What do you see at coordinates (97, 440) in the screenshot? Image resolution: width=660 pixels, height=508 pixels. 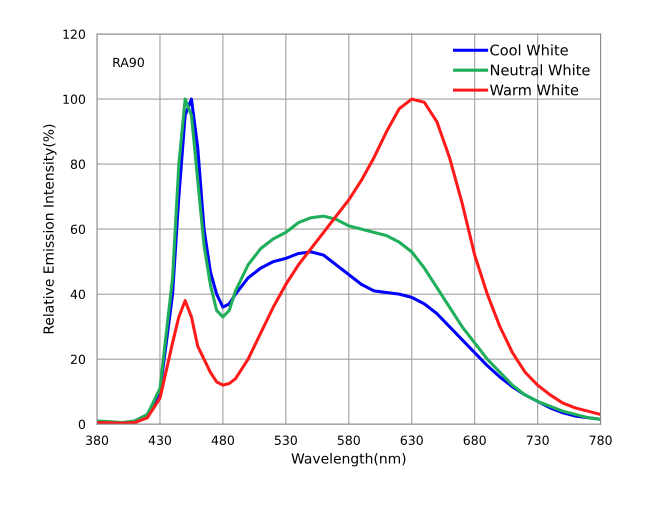 I see `x-tick-label: 380` at bounding box center [97, 440].